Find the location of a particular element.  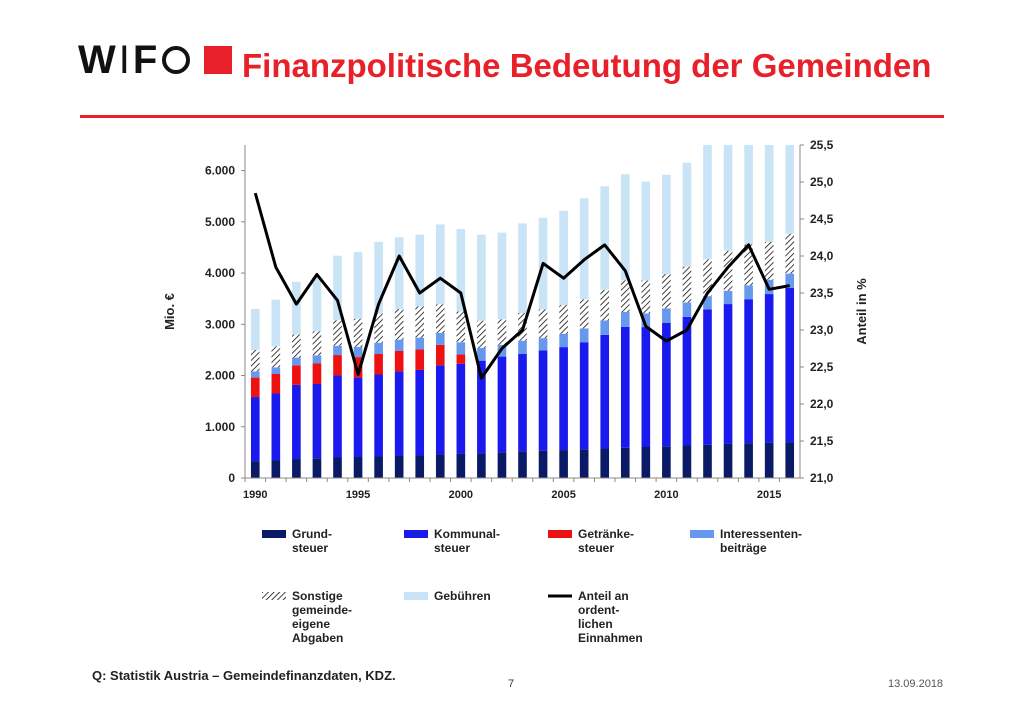

y2-tick-label: 25,5 is located at coordinates (822, 145).